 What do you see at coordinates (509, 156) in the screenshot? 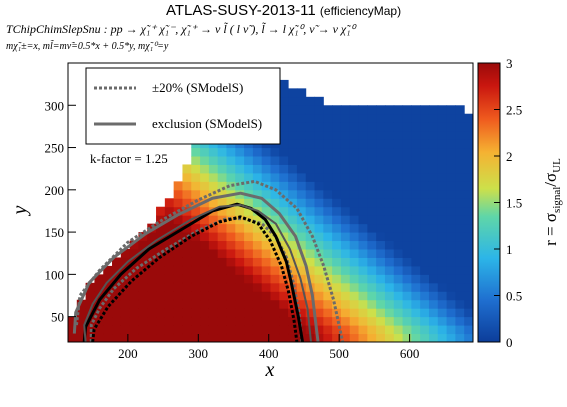
I see `z-tick-label: 2` at bounding box center [509, 156].